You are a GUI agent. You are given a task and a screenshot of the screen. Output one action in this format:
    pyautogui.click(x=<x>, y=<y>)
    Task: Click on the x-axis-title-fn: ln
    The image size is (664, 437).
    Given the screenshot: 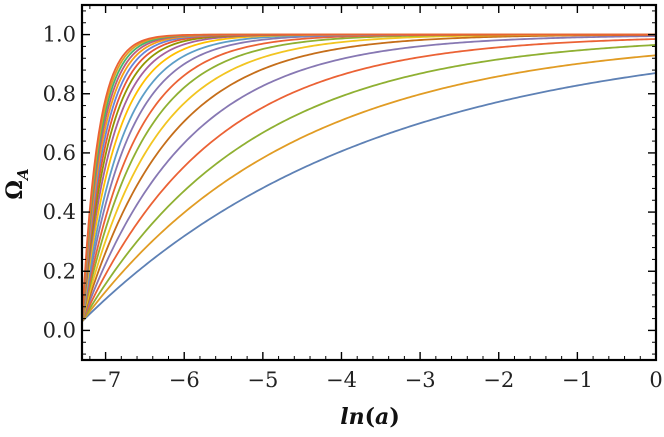 What is the action you would take?
    pyautogui.click(x=352, y=417)
    